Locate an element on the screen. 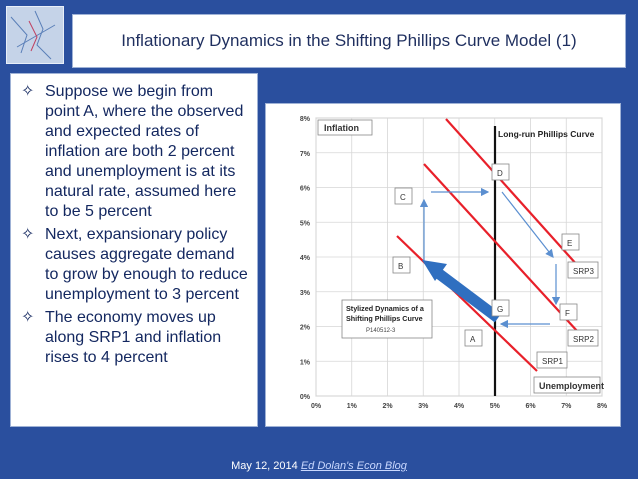 The image size is (638, 479). y-tick-label: 8% is located at coordinates (305, 119).